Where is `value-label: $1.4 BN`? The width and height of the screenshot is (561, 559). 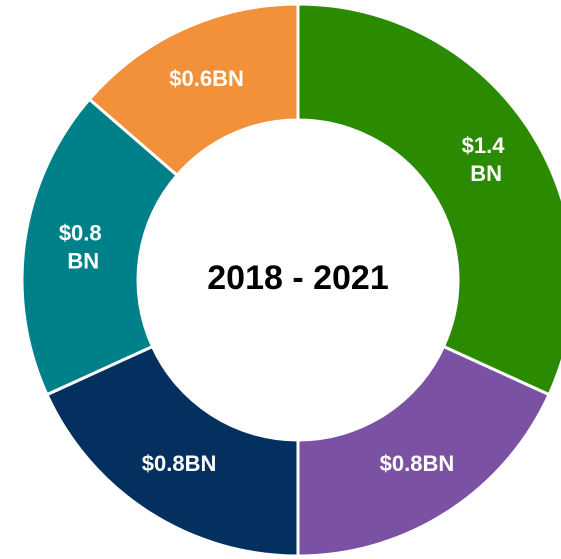
value-label: $1.4 BN is located at coordinates (484, 159).